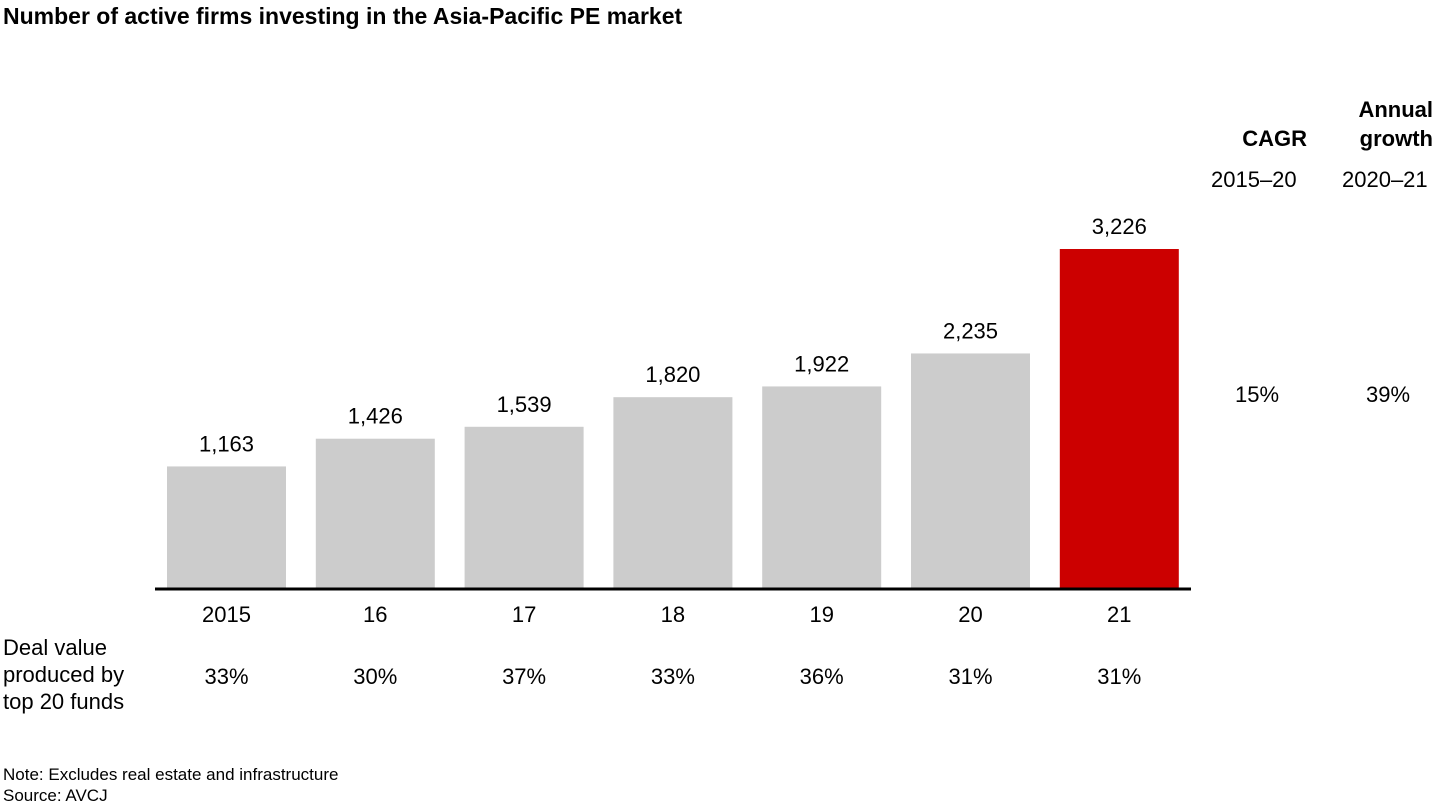 The width and height of the screenshot is (1440, 810). I want to click on cagr-value: 15%, so click(1257, 394).